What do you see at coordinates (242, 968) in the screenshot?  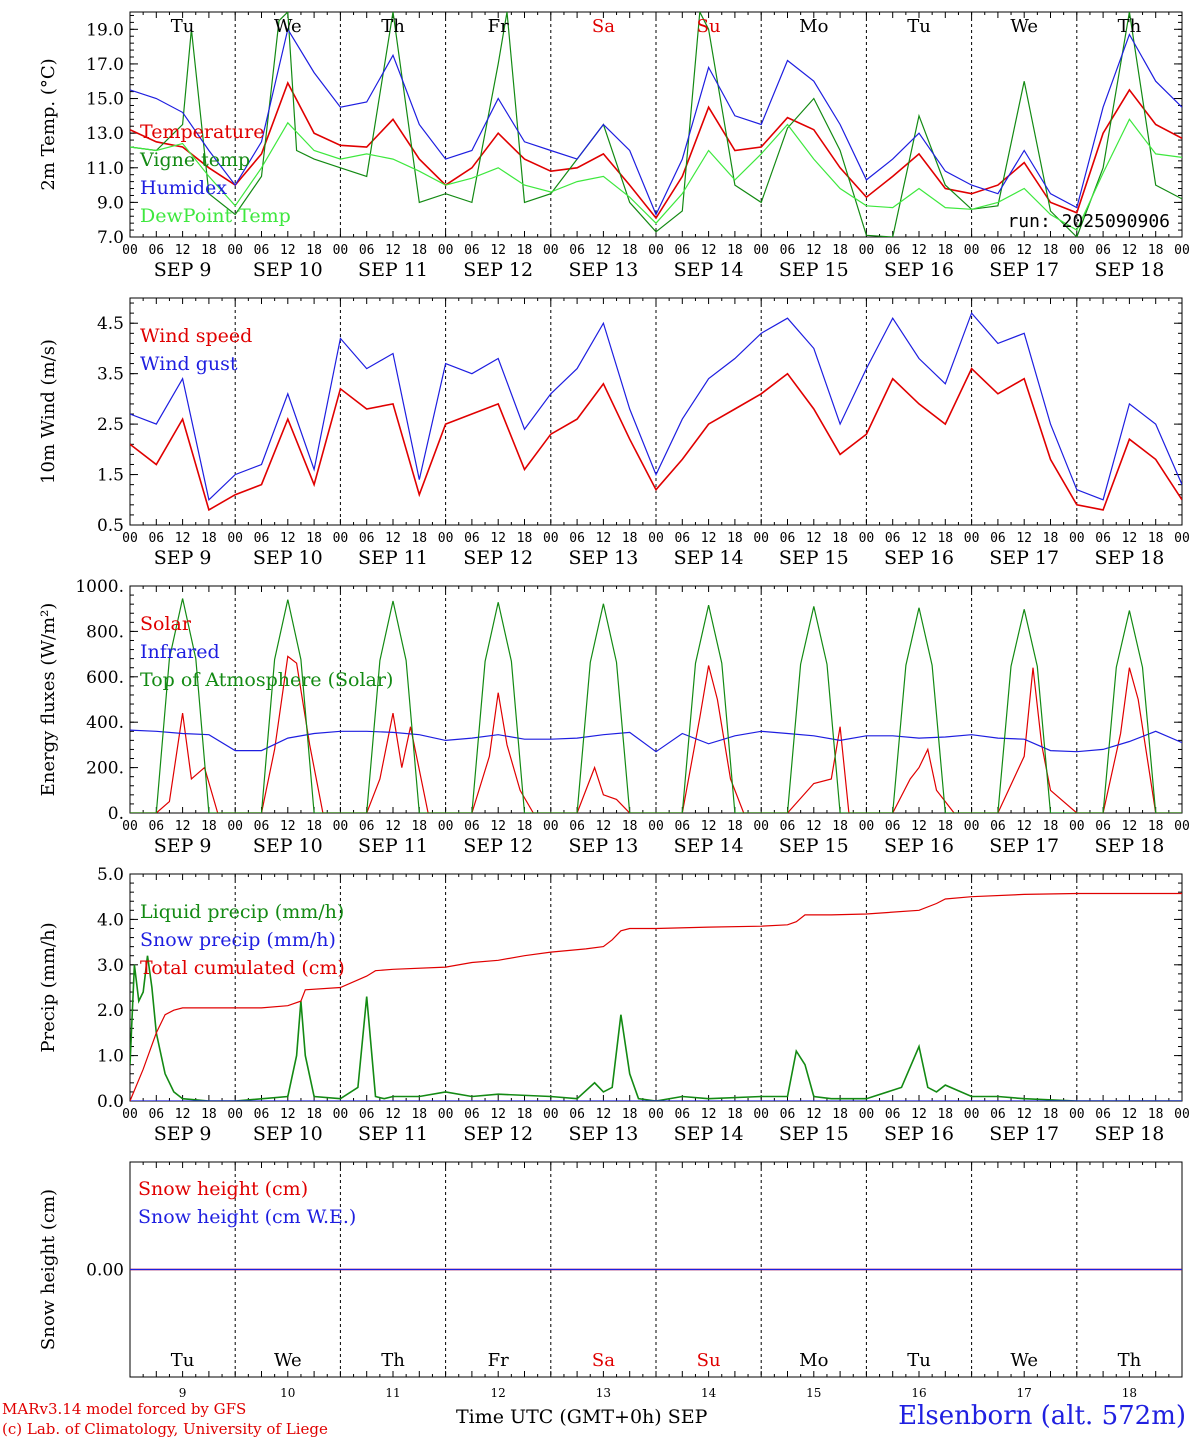 I see `legend-entry: Total cumulated (cm)` at bounding box center [242, 968].